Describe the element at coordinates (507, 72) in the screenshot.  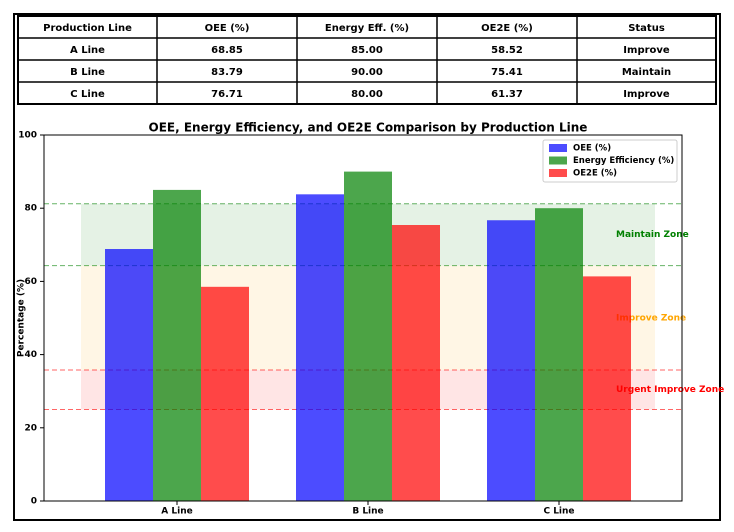
I see `table-cell: 75.41` at that location.